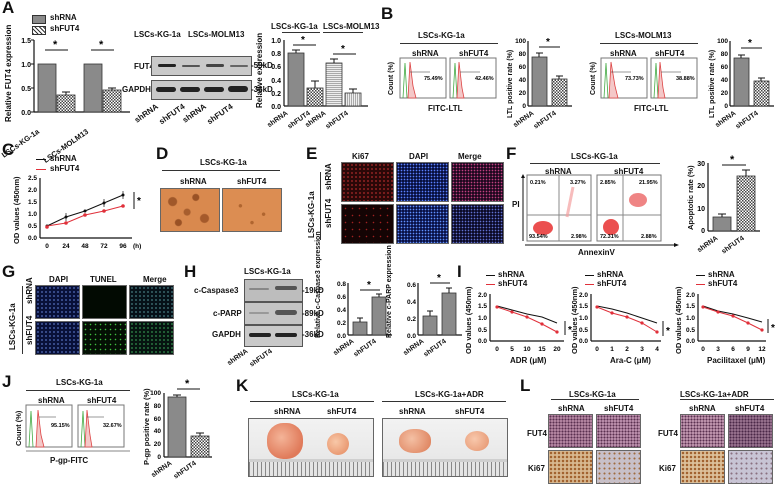 This screenshot has height=485, width=778. I want to click on group-title: LSCs-MOLM13, so click(643, 35).